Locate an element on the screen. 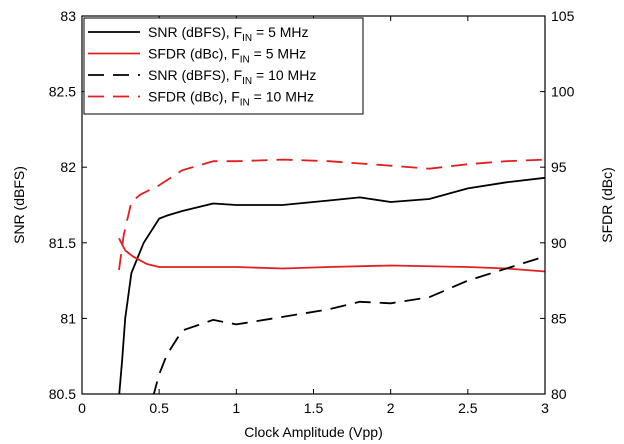  y-left-tick-label: 82 is located at coordinates (68, 167).